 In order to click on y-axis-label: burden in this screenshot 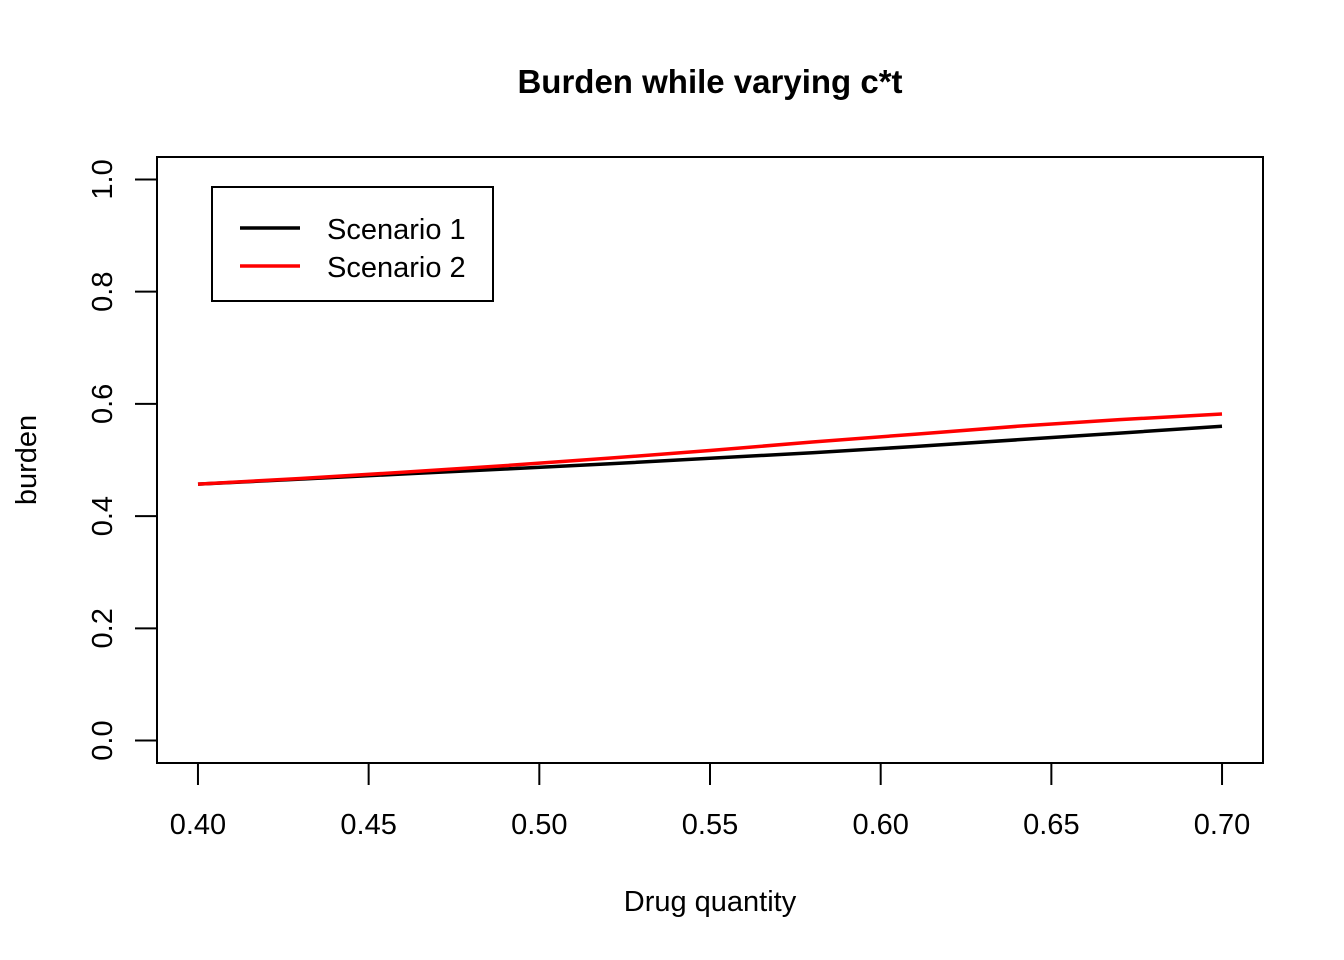, I will do `click(27, 460)`.